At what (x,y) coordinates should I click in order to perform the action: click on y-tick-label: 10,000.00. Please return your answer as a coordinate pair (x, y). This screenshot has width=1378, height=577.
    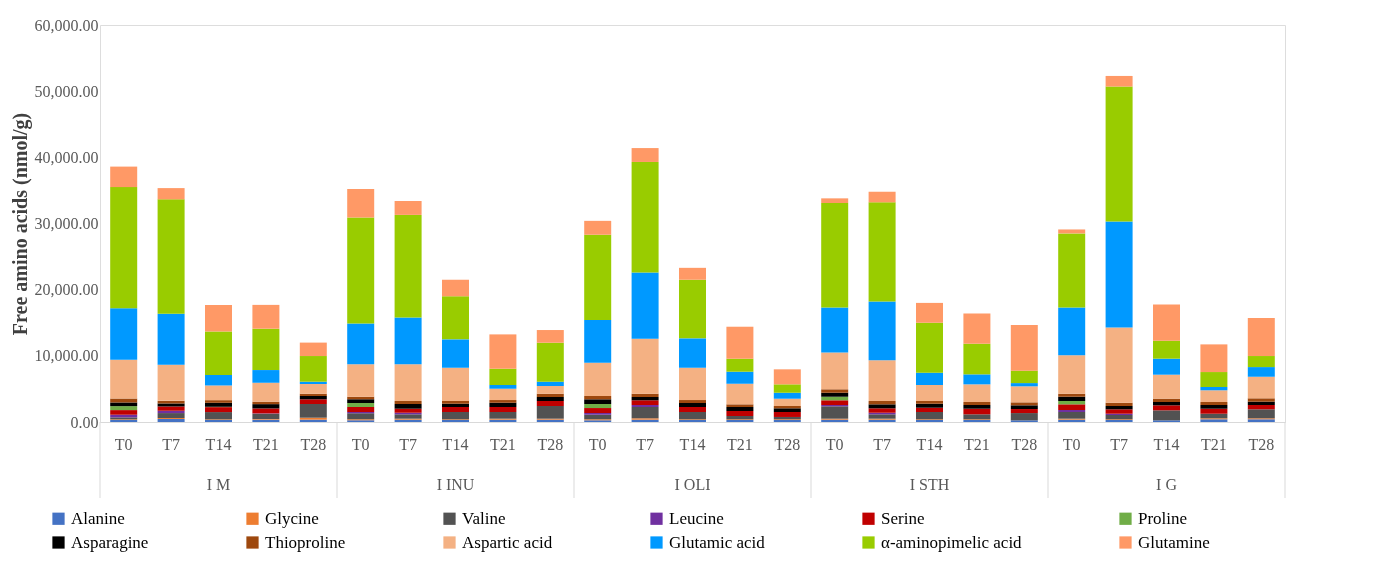
    Looking at the image, I should click on (66, 356).